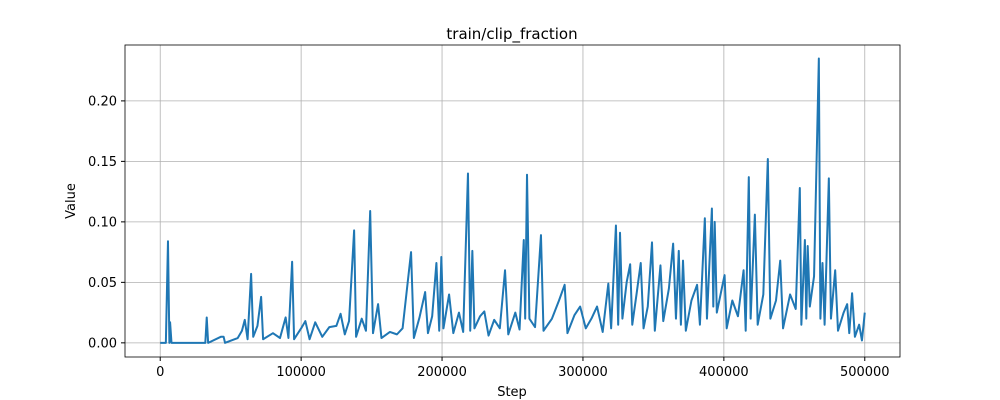  I want to click on y-tick-label: 0.05, so click(102, 283).